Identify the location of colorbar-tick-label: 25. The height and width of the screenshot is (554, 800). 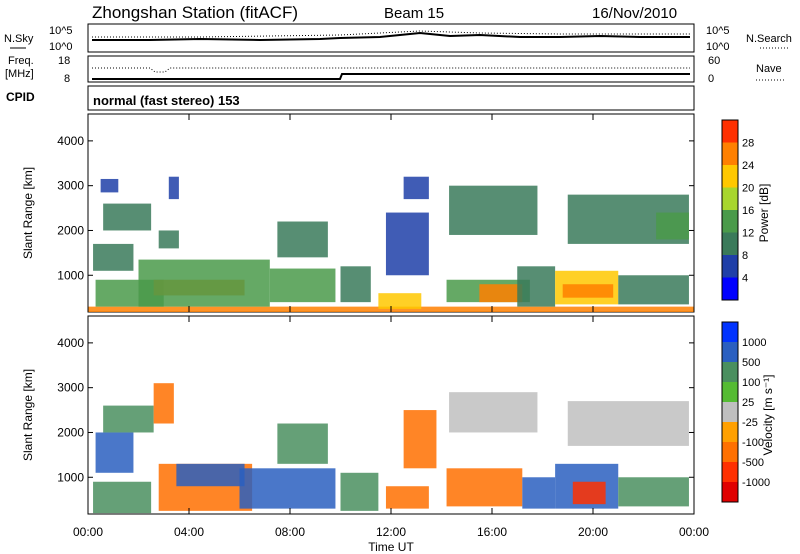
(748, 403).